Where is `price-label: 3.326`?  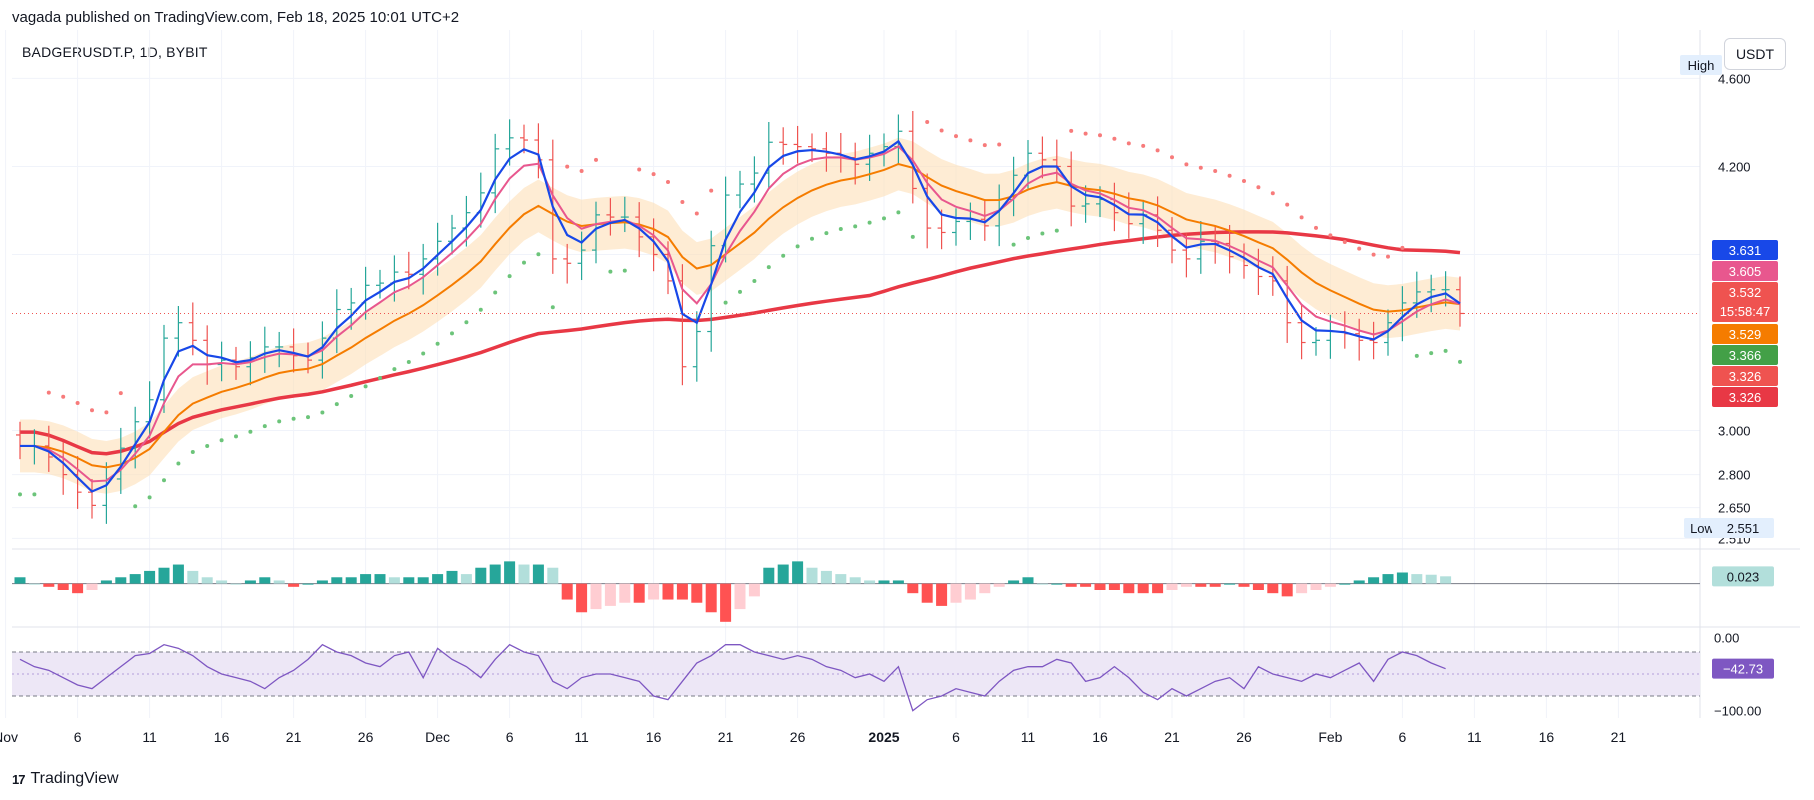 price-label: 3.326 is located at coordinates (1745, 376).